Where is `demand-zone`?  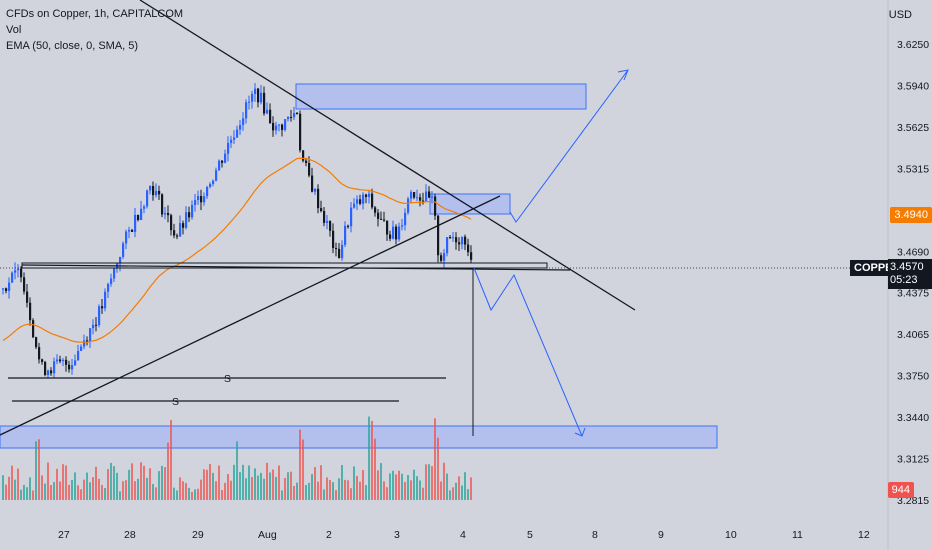 demand-zone is located at coordinates (359, 437).